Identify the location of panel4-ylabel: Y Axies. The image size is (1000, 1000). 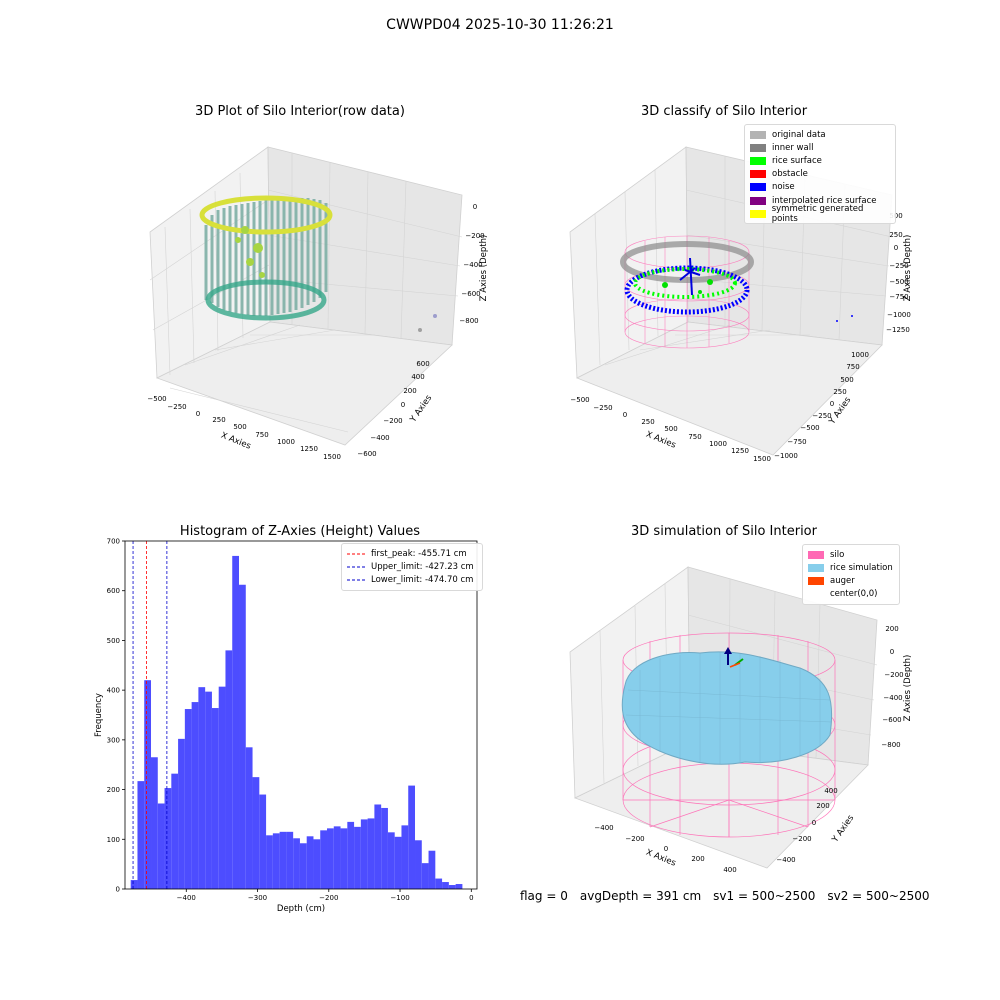
(843, 829).